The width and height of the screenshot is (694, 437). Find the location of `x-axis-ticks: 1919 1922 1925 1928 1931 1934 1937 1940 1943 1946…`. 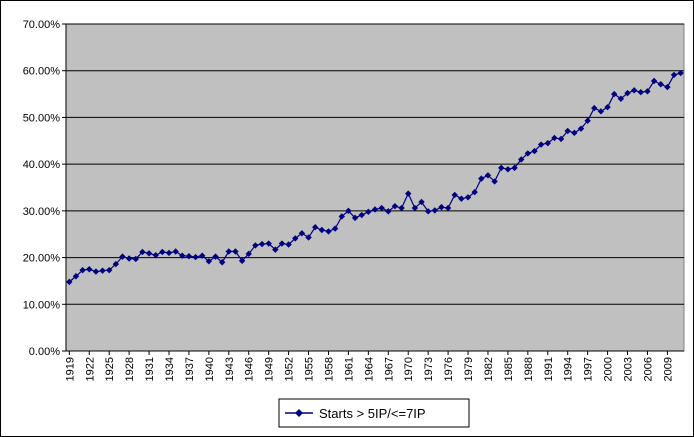

x-axis-ticks: 1919 1922 1925 1928 1931 1934 1937 1940 1943 1946… is located at coordinates (369, 366).